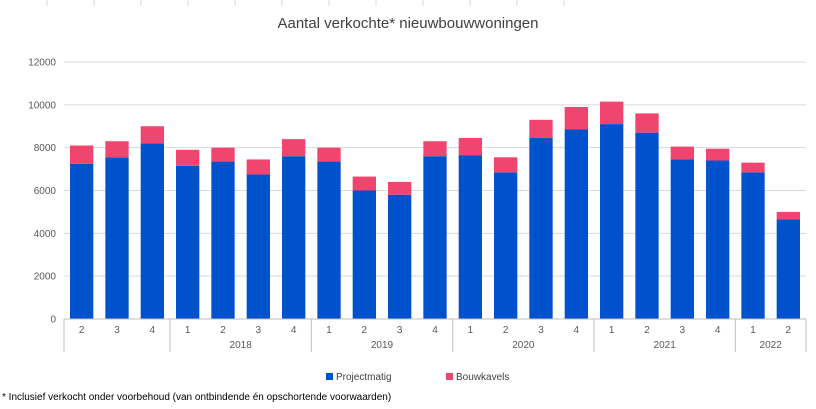 This screenshot has width=816, height=409. Describe the element at coordinates (45, 277) in the screenshot. I see `y-tick-label: 2000` at that location.